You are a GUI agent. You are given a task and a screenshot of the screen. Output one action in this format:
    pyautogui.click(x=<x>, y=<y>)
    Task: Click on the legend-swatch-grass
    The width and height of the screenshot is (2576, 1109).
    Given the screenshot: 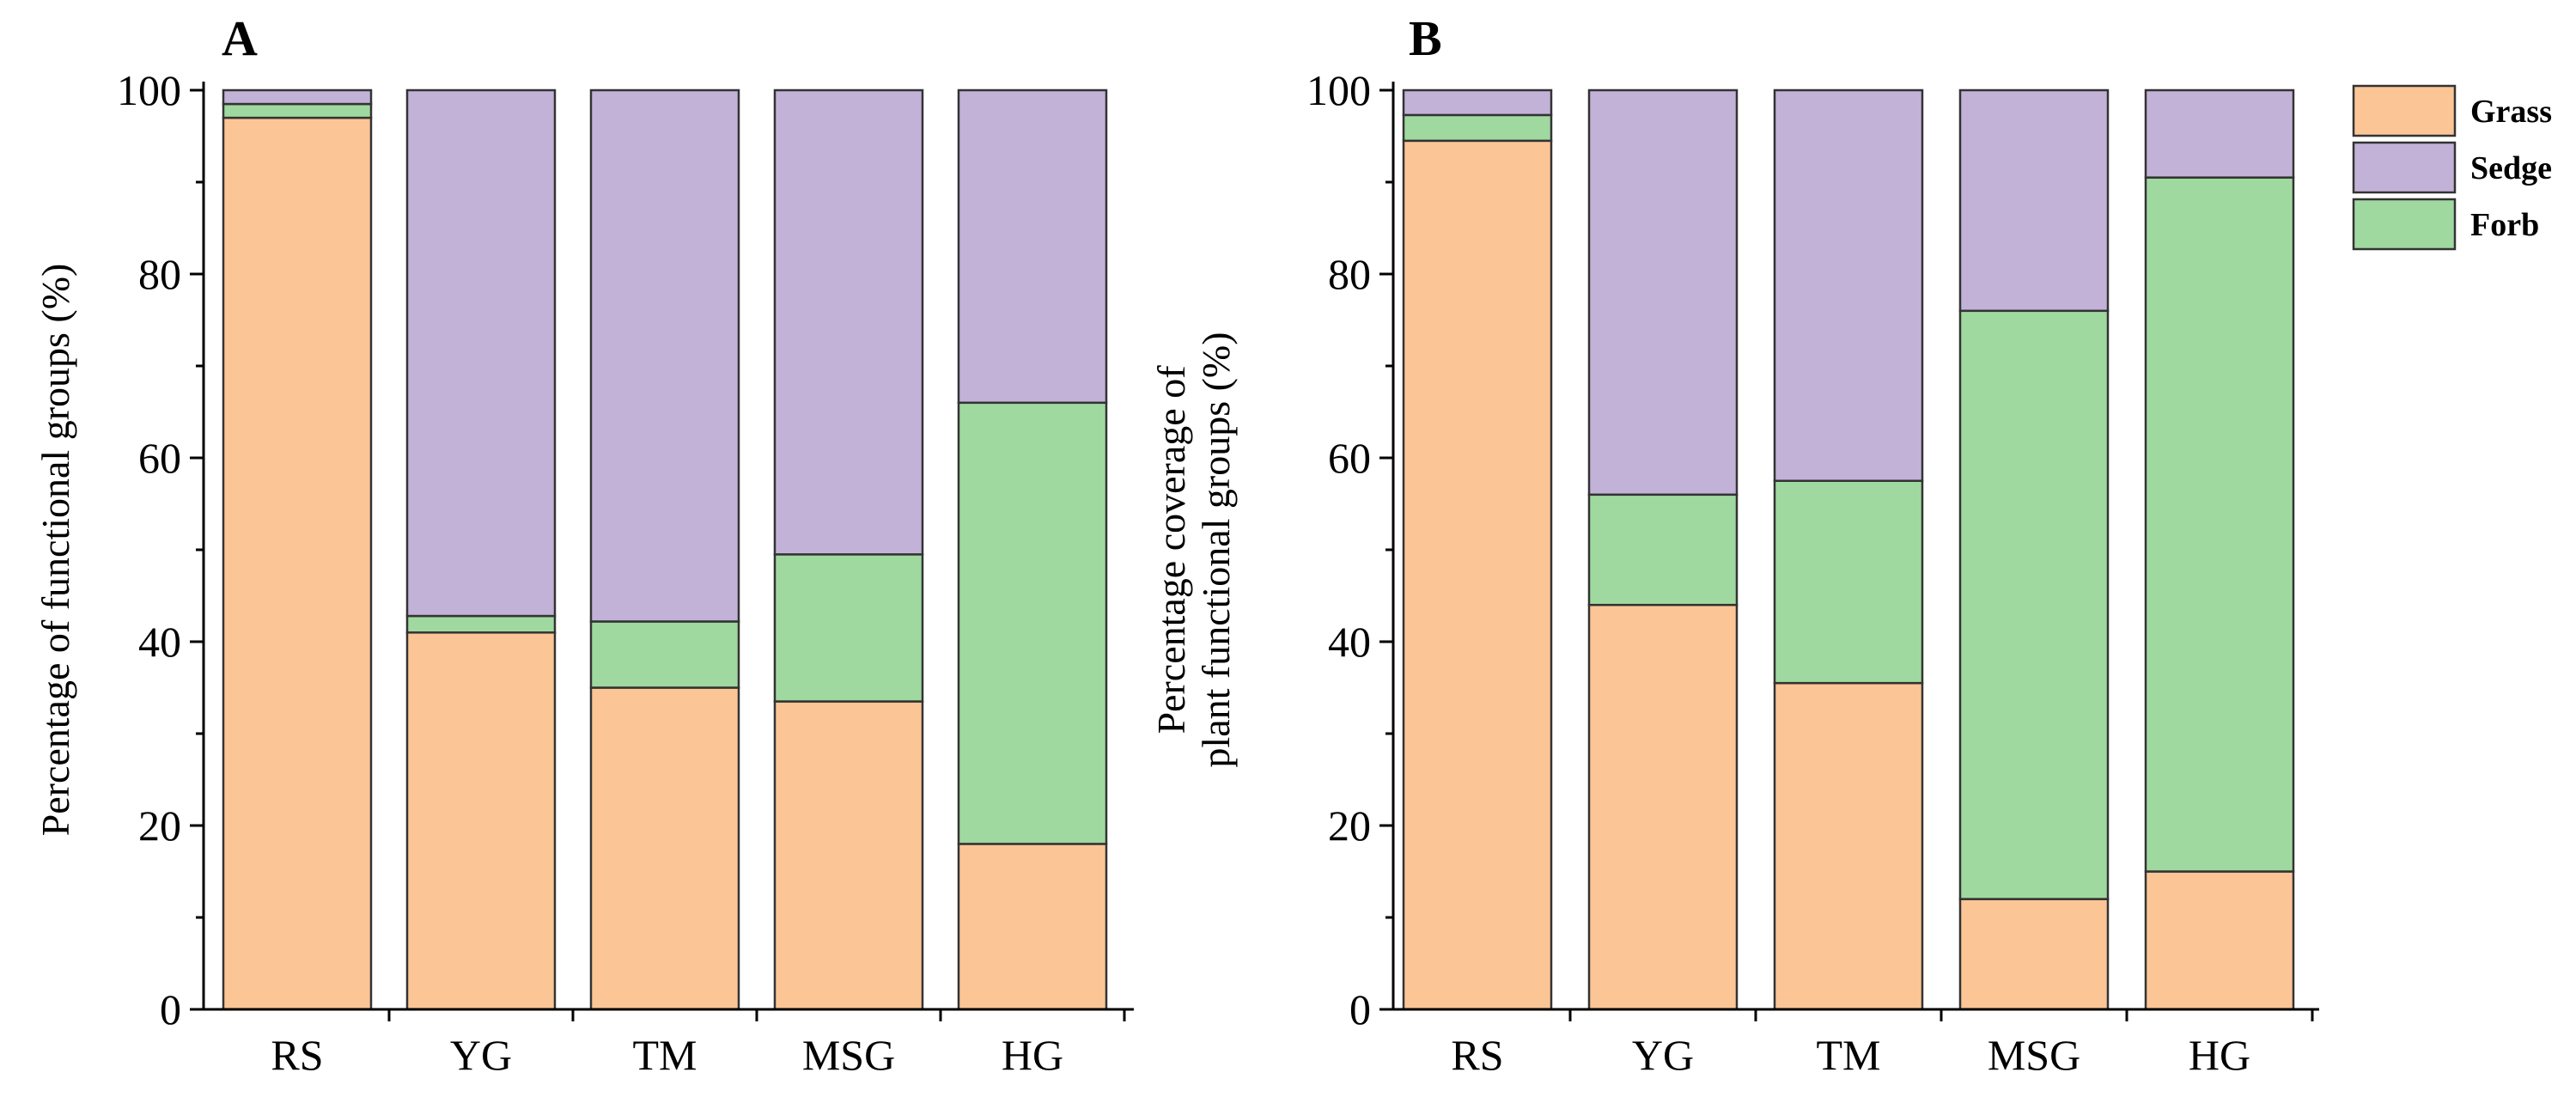 What is the action you would take?
    pyautogui.click(x=2404, y=111)
    